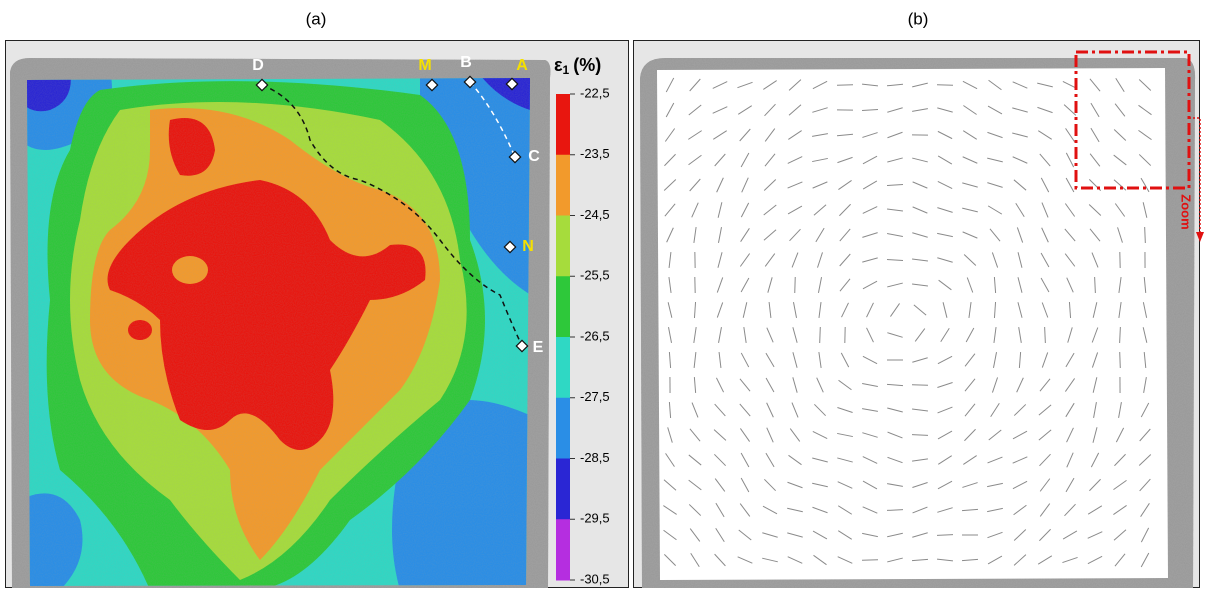  What do you see at coordinates (528, 246) in the screenshot?
I see `point-label: N` at bounding box center [528, 246].